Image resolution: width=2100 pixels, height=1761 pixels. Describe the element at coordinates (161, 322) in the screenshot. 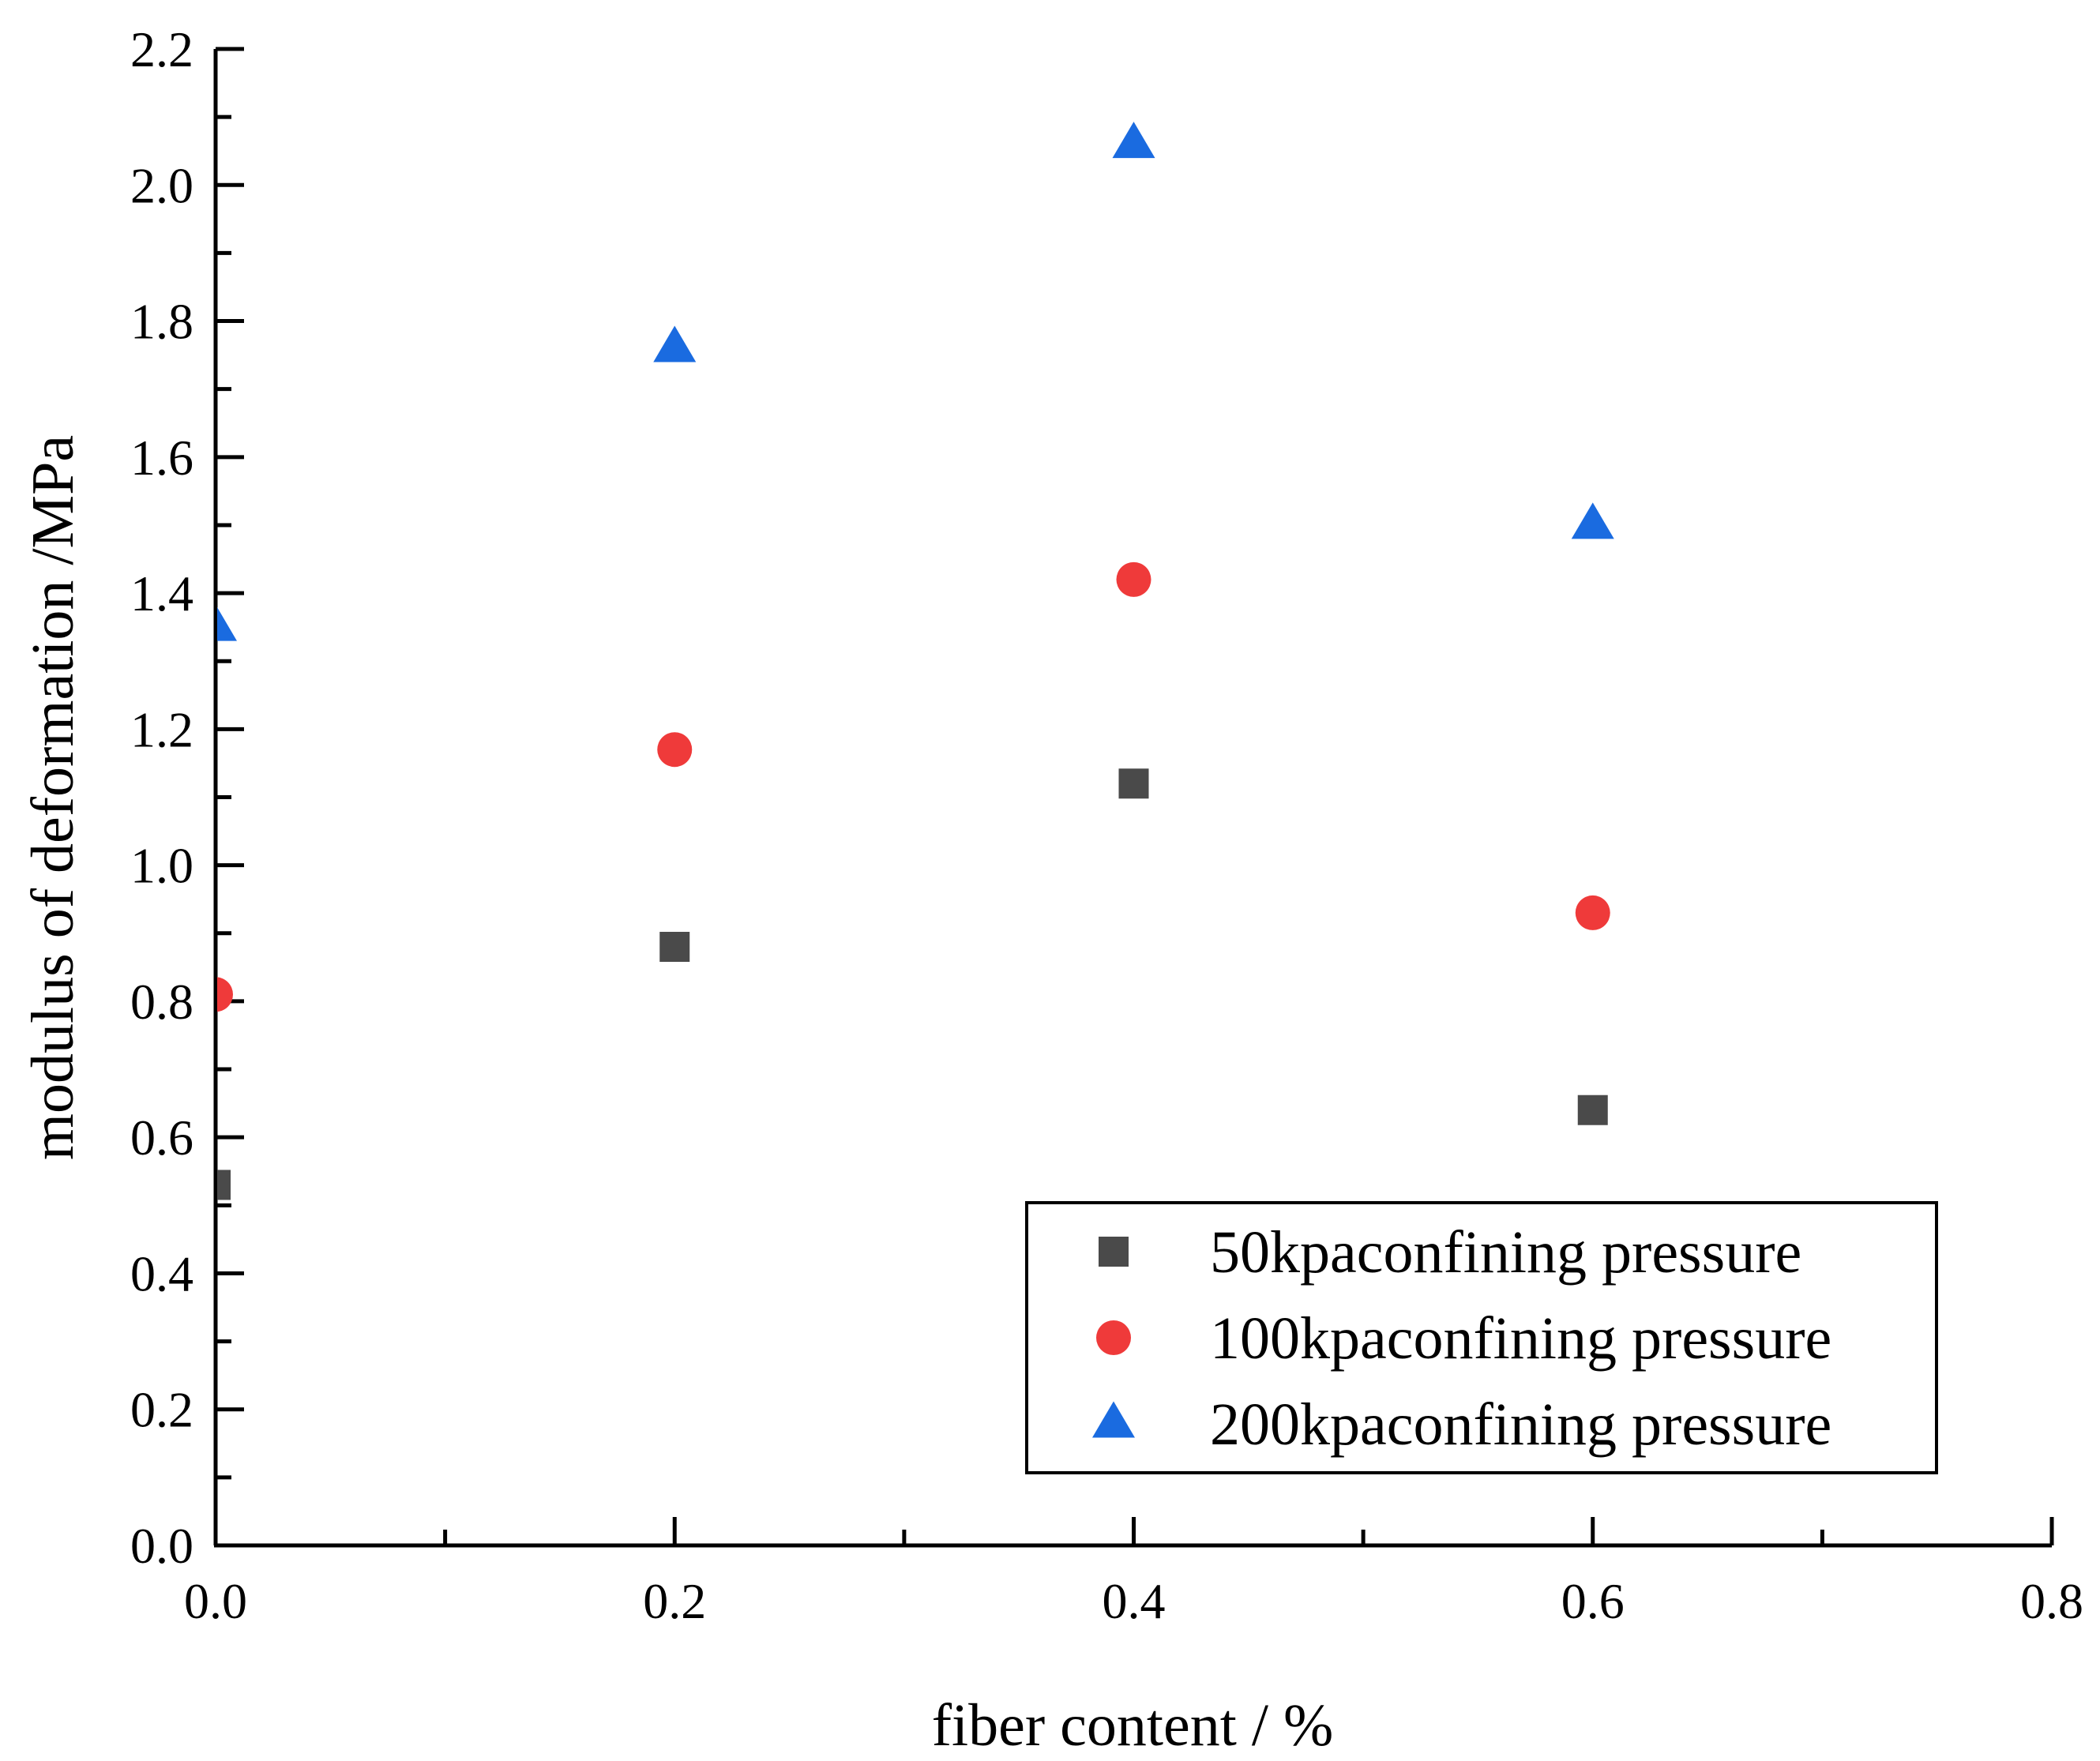

I see `y-tick-label: 1.8` at that location.